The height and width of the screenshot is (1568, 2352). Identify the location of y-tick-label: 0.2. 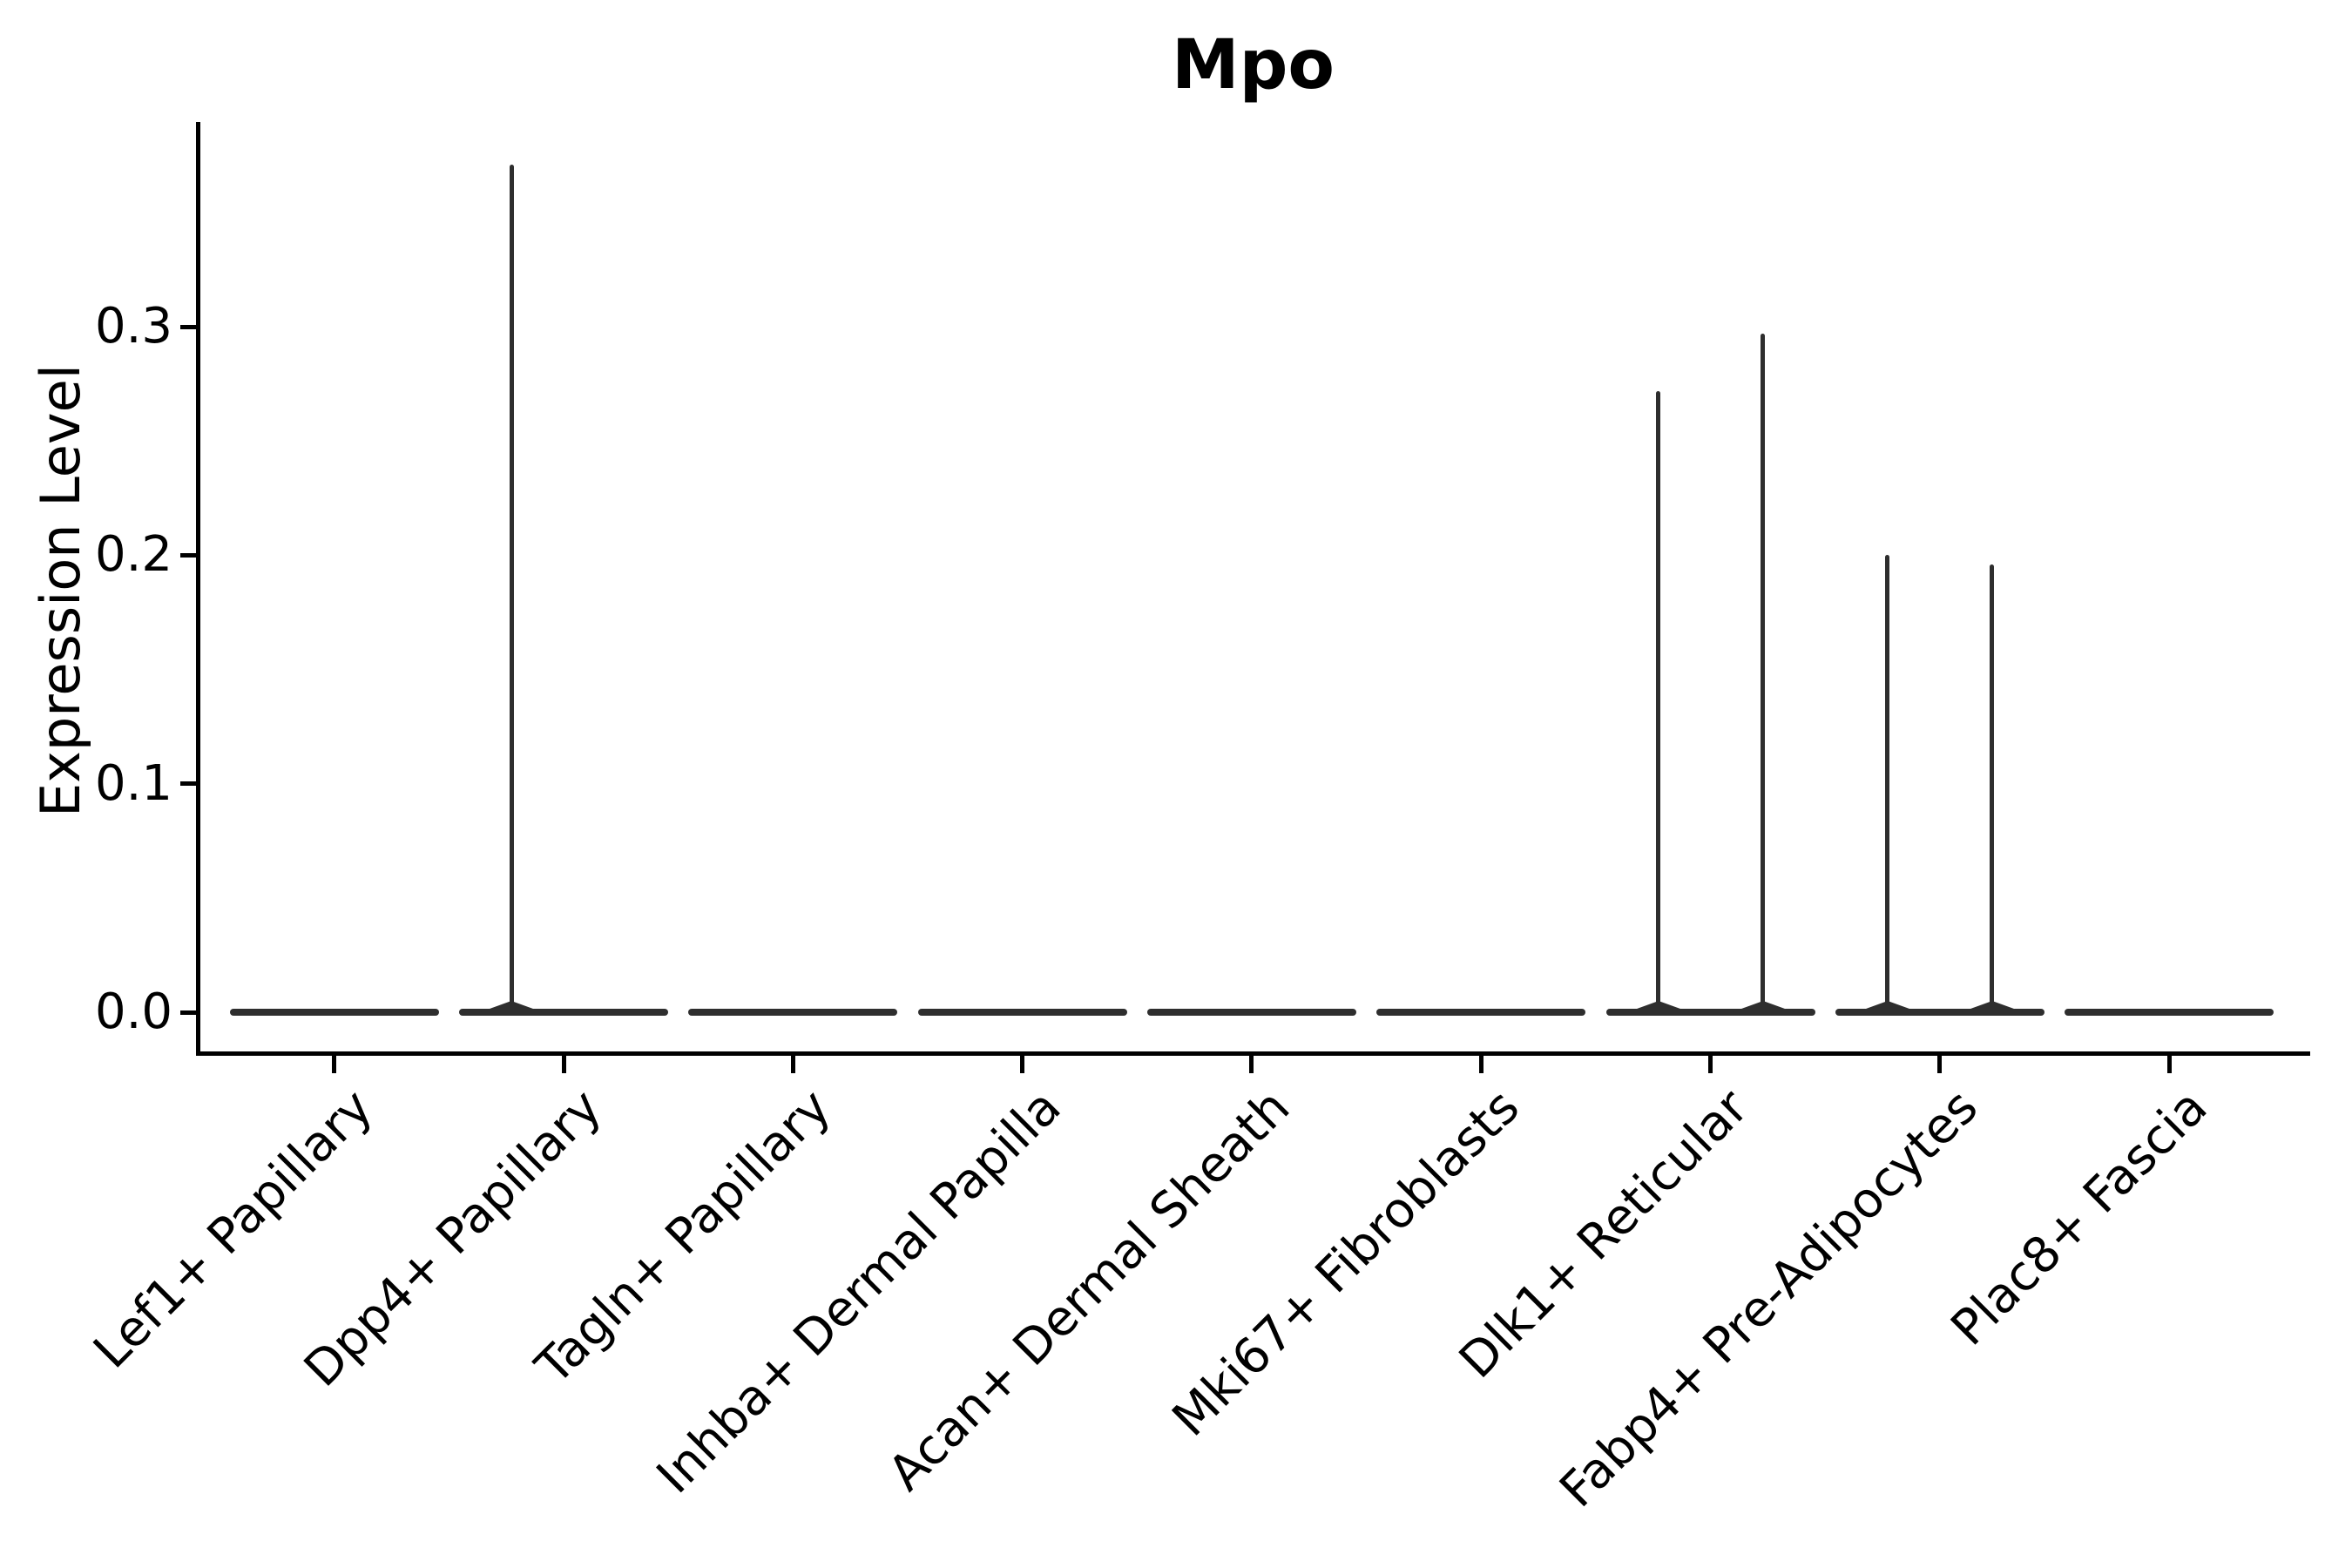
(133, 555).